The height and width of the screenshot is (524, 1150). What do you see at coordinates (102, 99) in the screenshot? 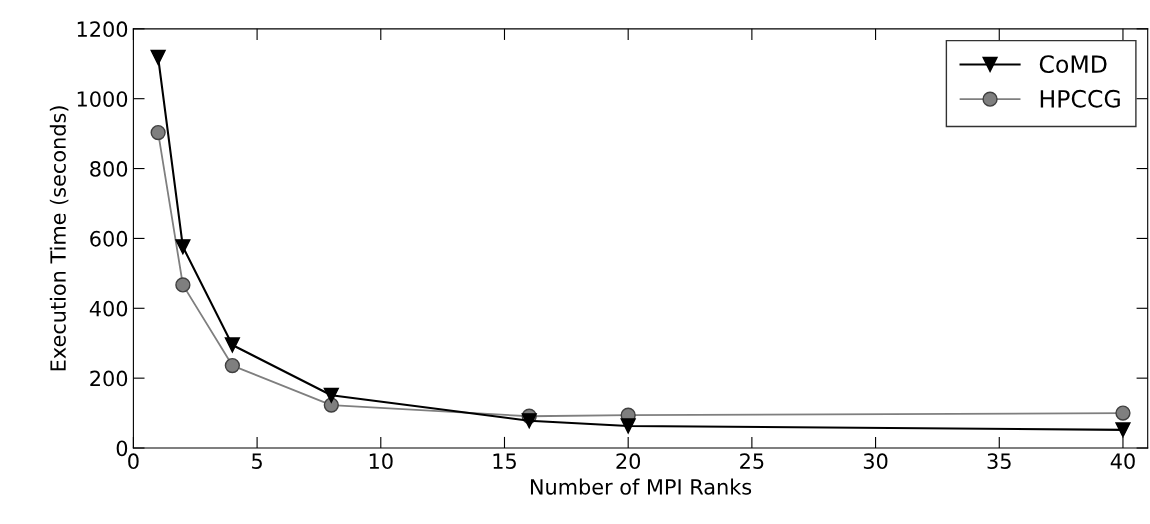
I see `y-tick-label: 1000` at bounding box center [102, 99].